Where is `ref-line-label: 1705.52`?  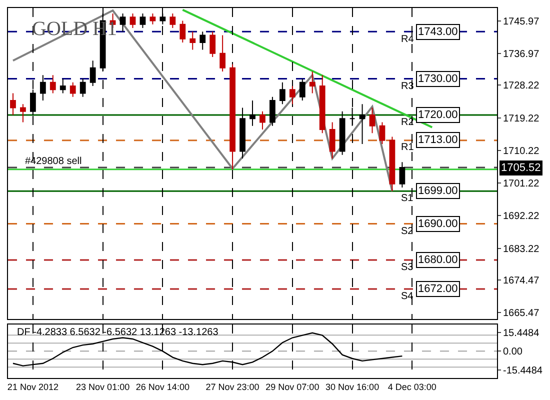 ref-line-label: 1705.52 is located at coordinates (521, 168).